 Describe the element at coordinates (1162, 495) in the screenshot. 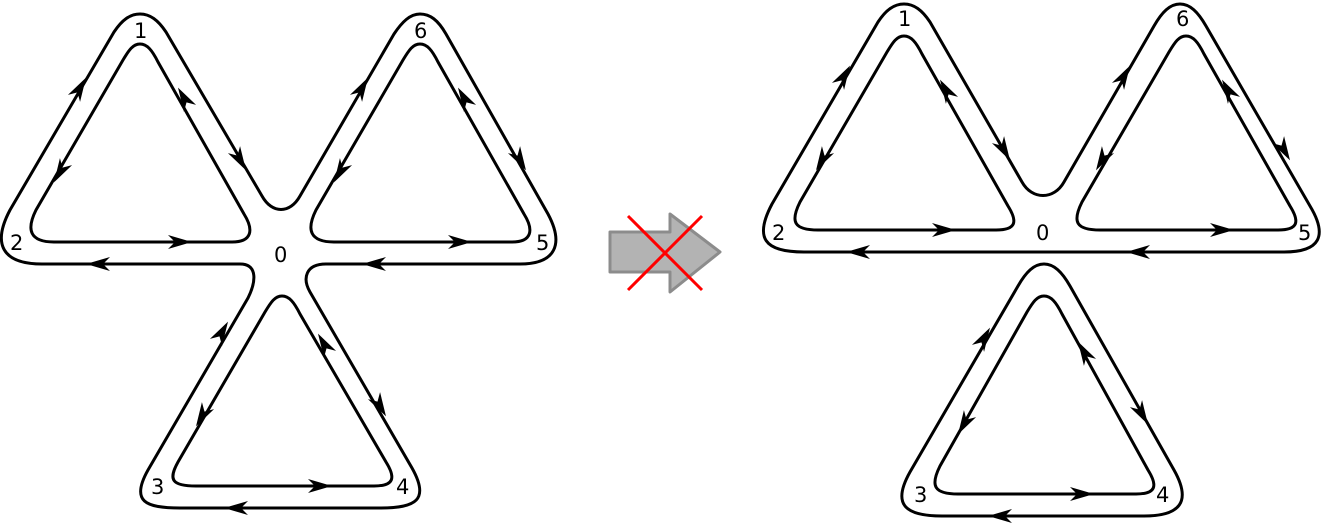

I see `right-node-label-4: 4` at that location.